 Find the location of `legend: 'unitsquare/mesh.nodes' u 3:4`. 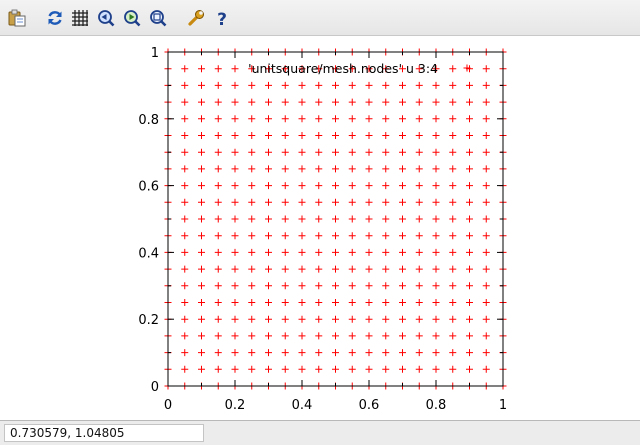

legend: 'unitsquare/mesh.nodes' u 3:4 is located at coordinates (359, 68).